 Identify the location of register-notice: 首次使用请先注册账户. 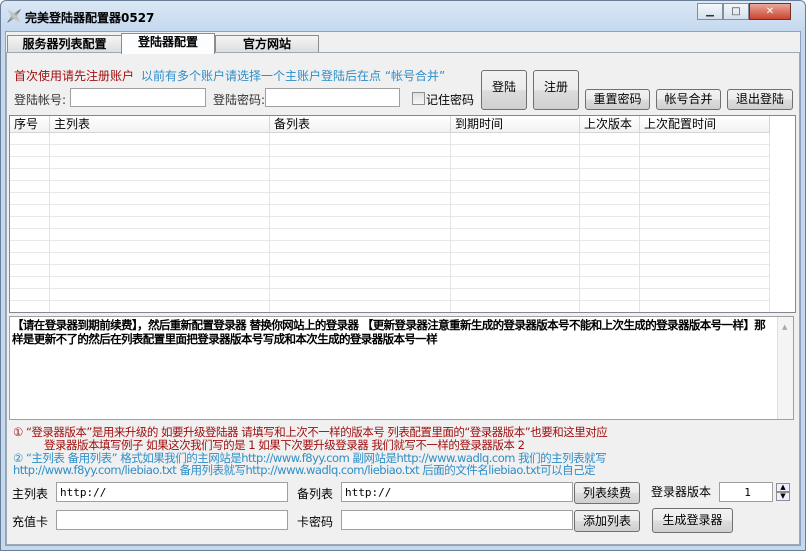
(74, 76).